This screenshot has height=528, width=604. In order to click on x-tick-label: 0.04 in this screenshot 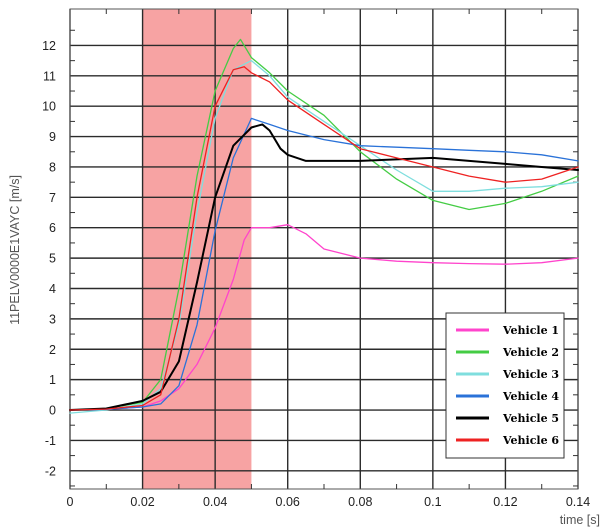, I will do `click(215, 502)`.